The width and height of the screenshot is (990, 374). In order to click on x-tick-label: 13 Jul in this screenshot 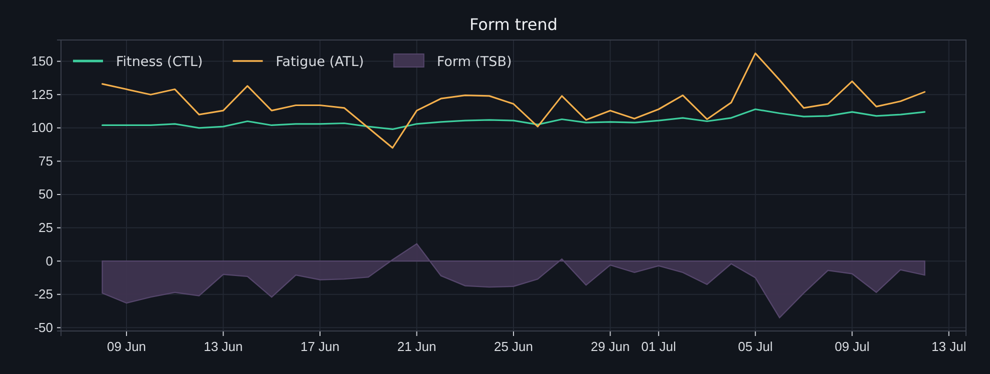, I will do `click(949, 346)`.